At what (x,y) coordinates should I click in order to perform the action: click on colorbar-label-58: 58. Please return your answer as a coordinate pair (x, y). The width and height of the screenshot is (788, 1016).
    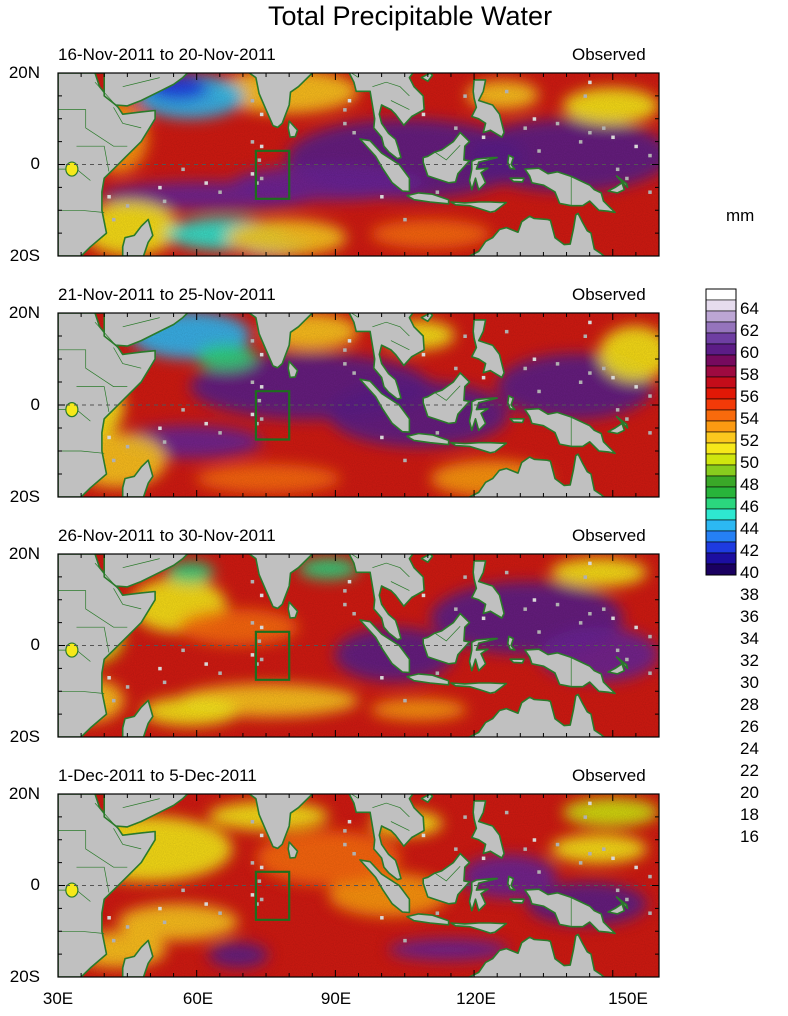
    Looking at the image, I should click on (749, 374).